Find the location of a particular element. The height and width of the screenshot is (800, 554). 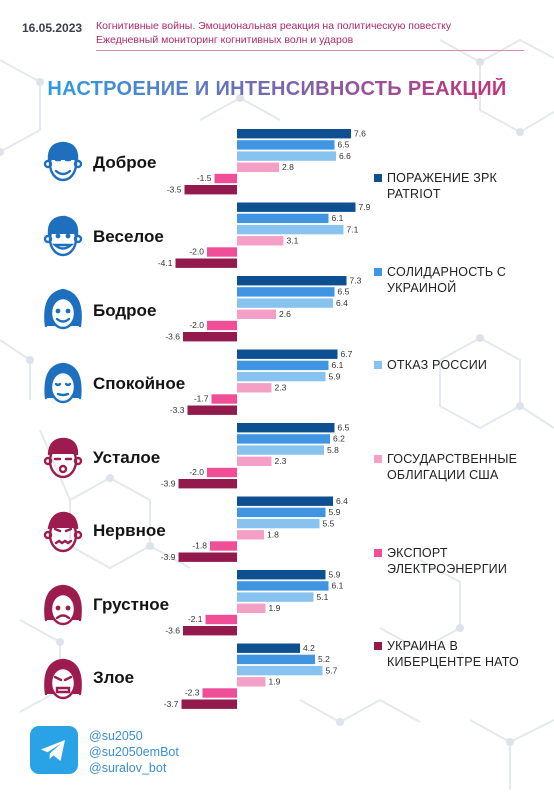

happy-face-icon is located at coordinates (63, 161).